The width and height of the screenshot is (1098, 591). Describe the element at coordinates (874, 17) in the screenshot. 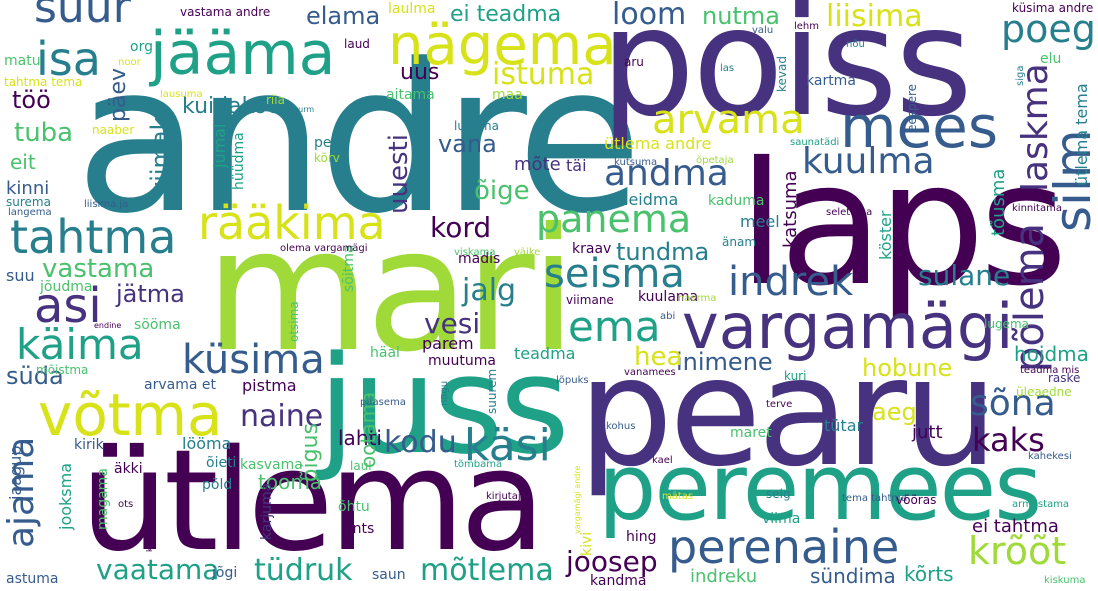

I see `word-liisima: liisima` at that location.